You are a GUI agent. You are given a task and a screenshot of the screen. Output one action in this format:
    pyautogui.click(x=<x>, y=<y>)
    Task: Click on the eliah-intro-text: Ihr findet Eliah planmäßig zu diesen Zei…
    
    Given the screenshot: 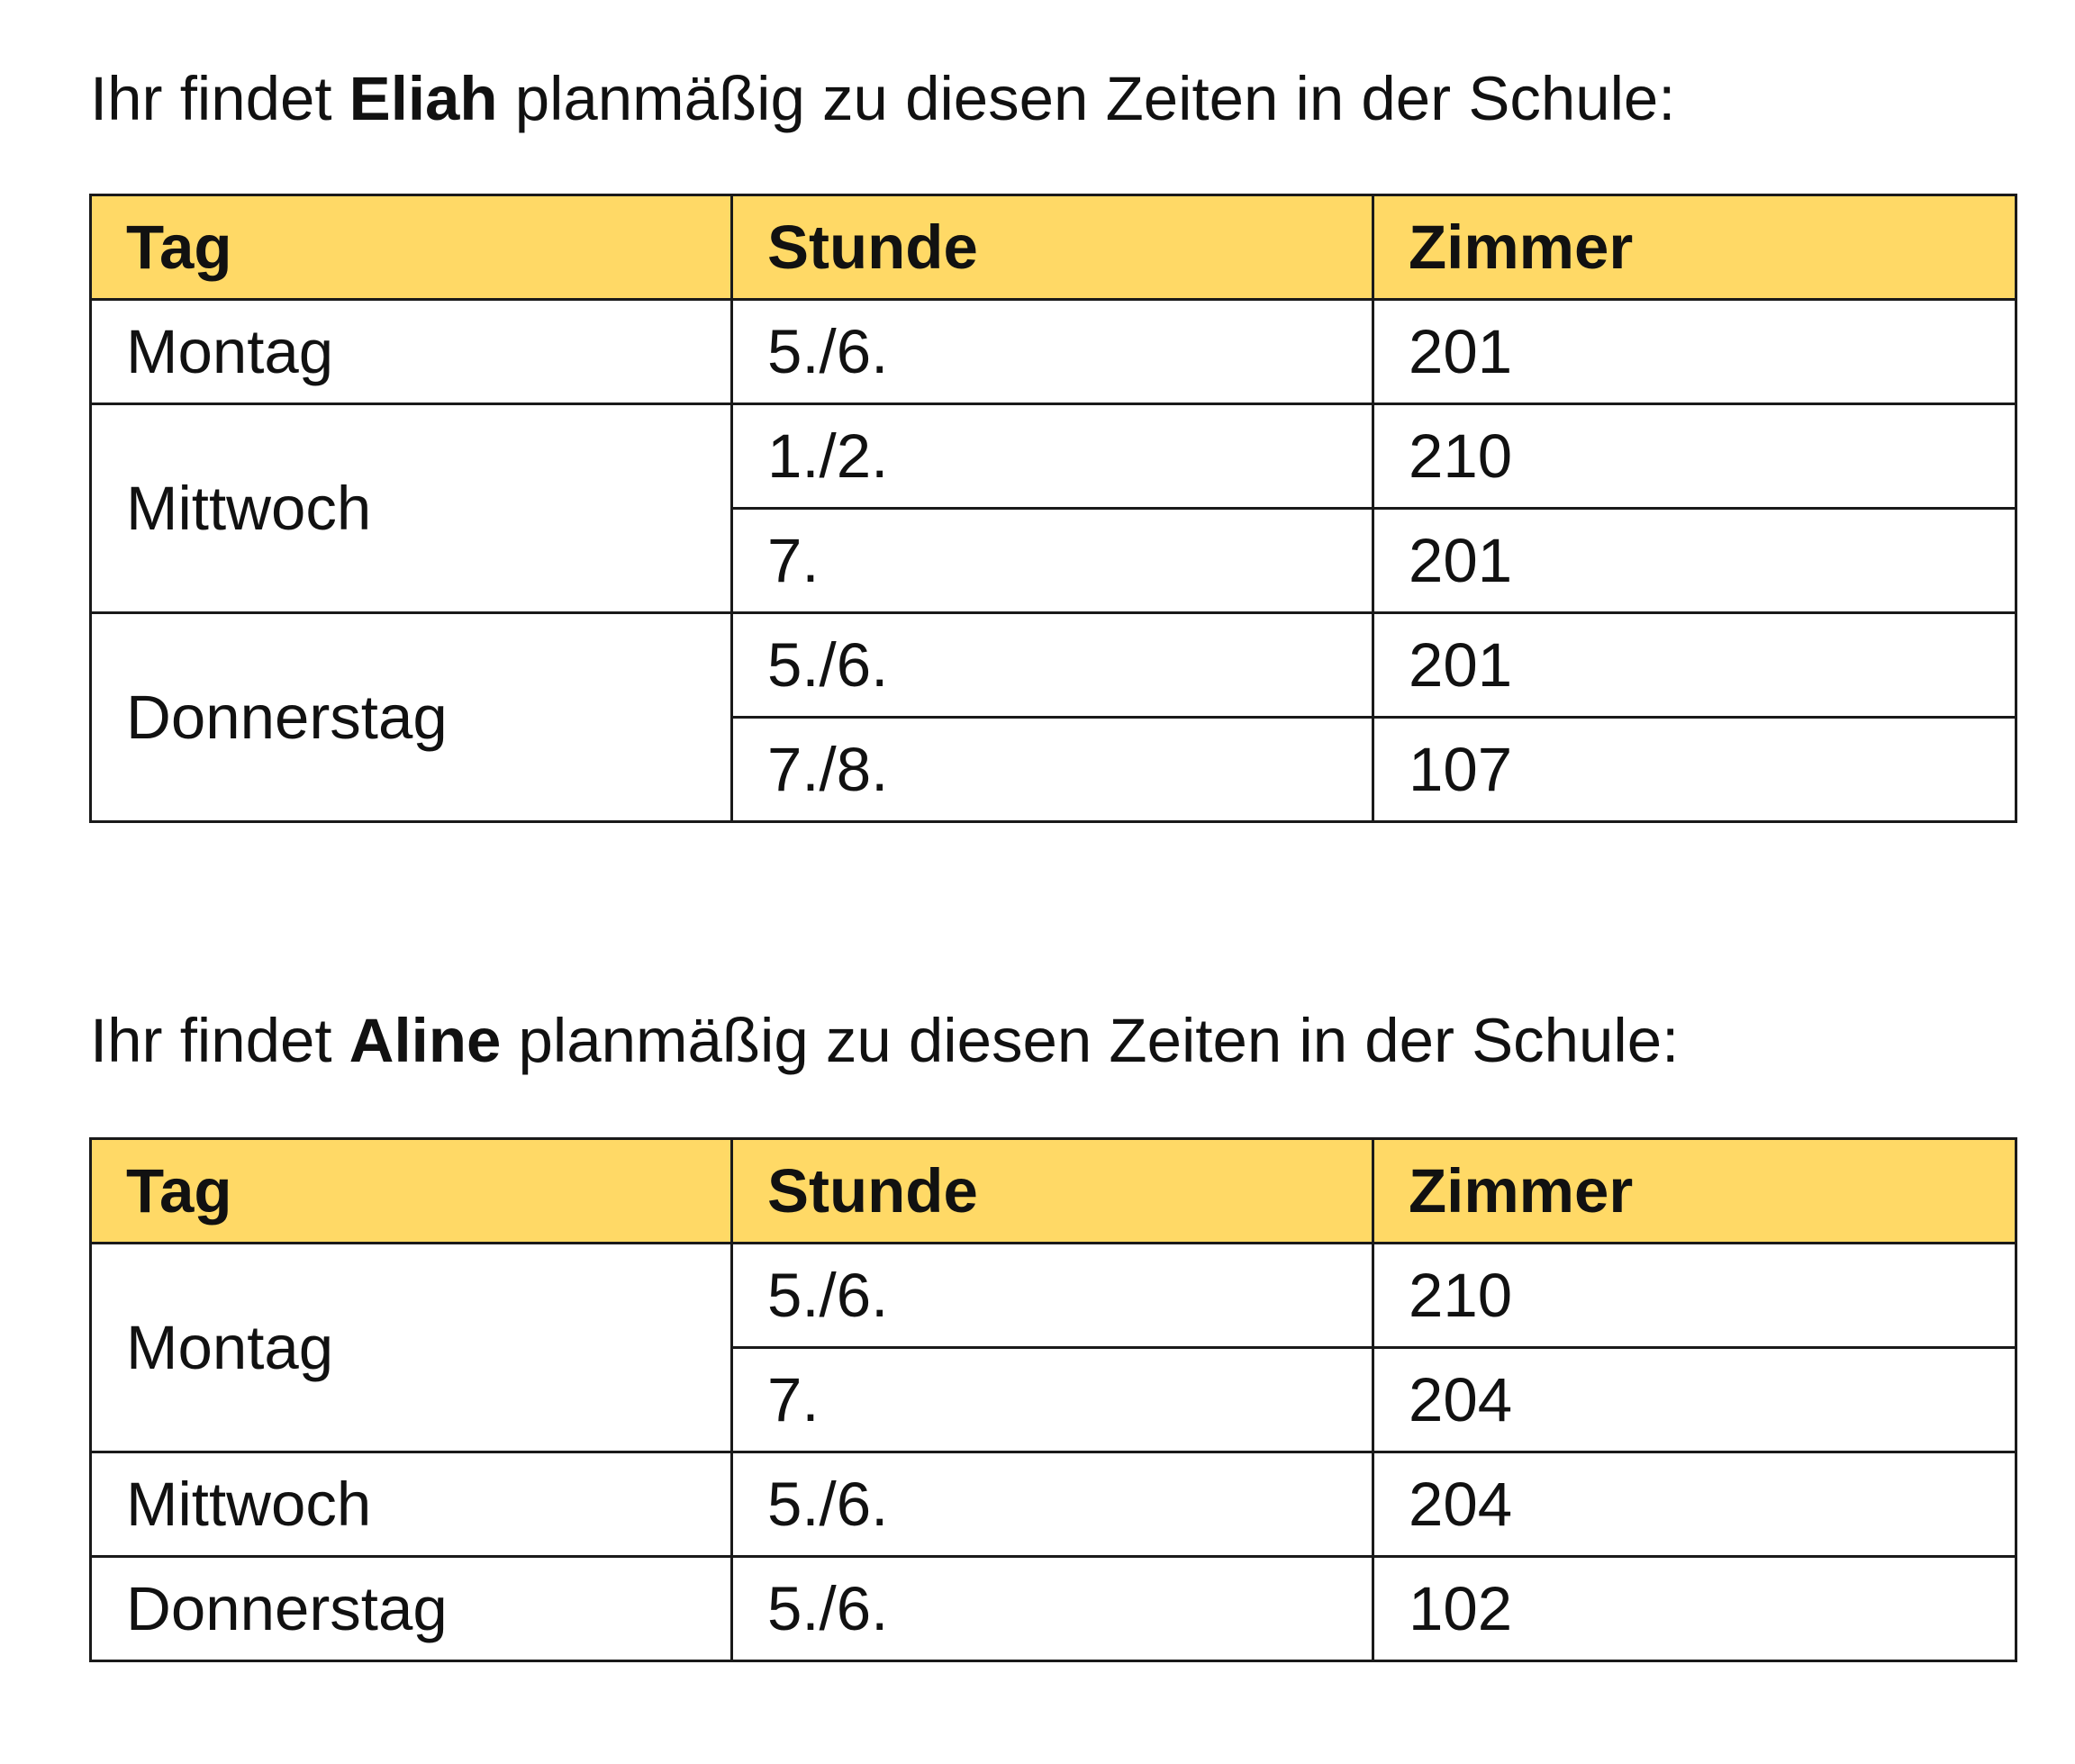 What is the action you would take?
    pyautogui.click(x=882, y=99)
    